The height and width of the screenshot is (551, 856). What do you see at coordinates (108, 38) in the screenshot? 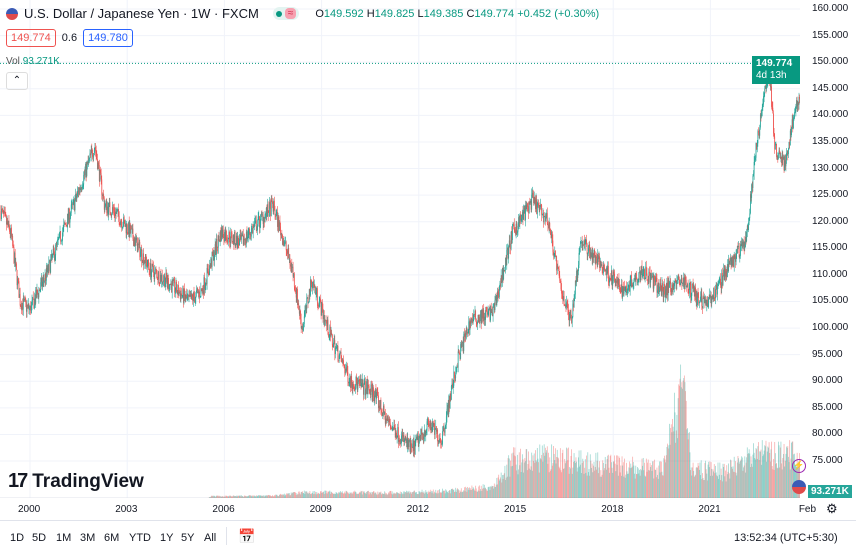
I see `buy-button: 149.780` at bounding box center [108, 38].